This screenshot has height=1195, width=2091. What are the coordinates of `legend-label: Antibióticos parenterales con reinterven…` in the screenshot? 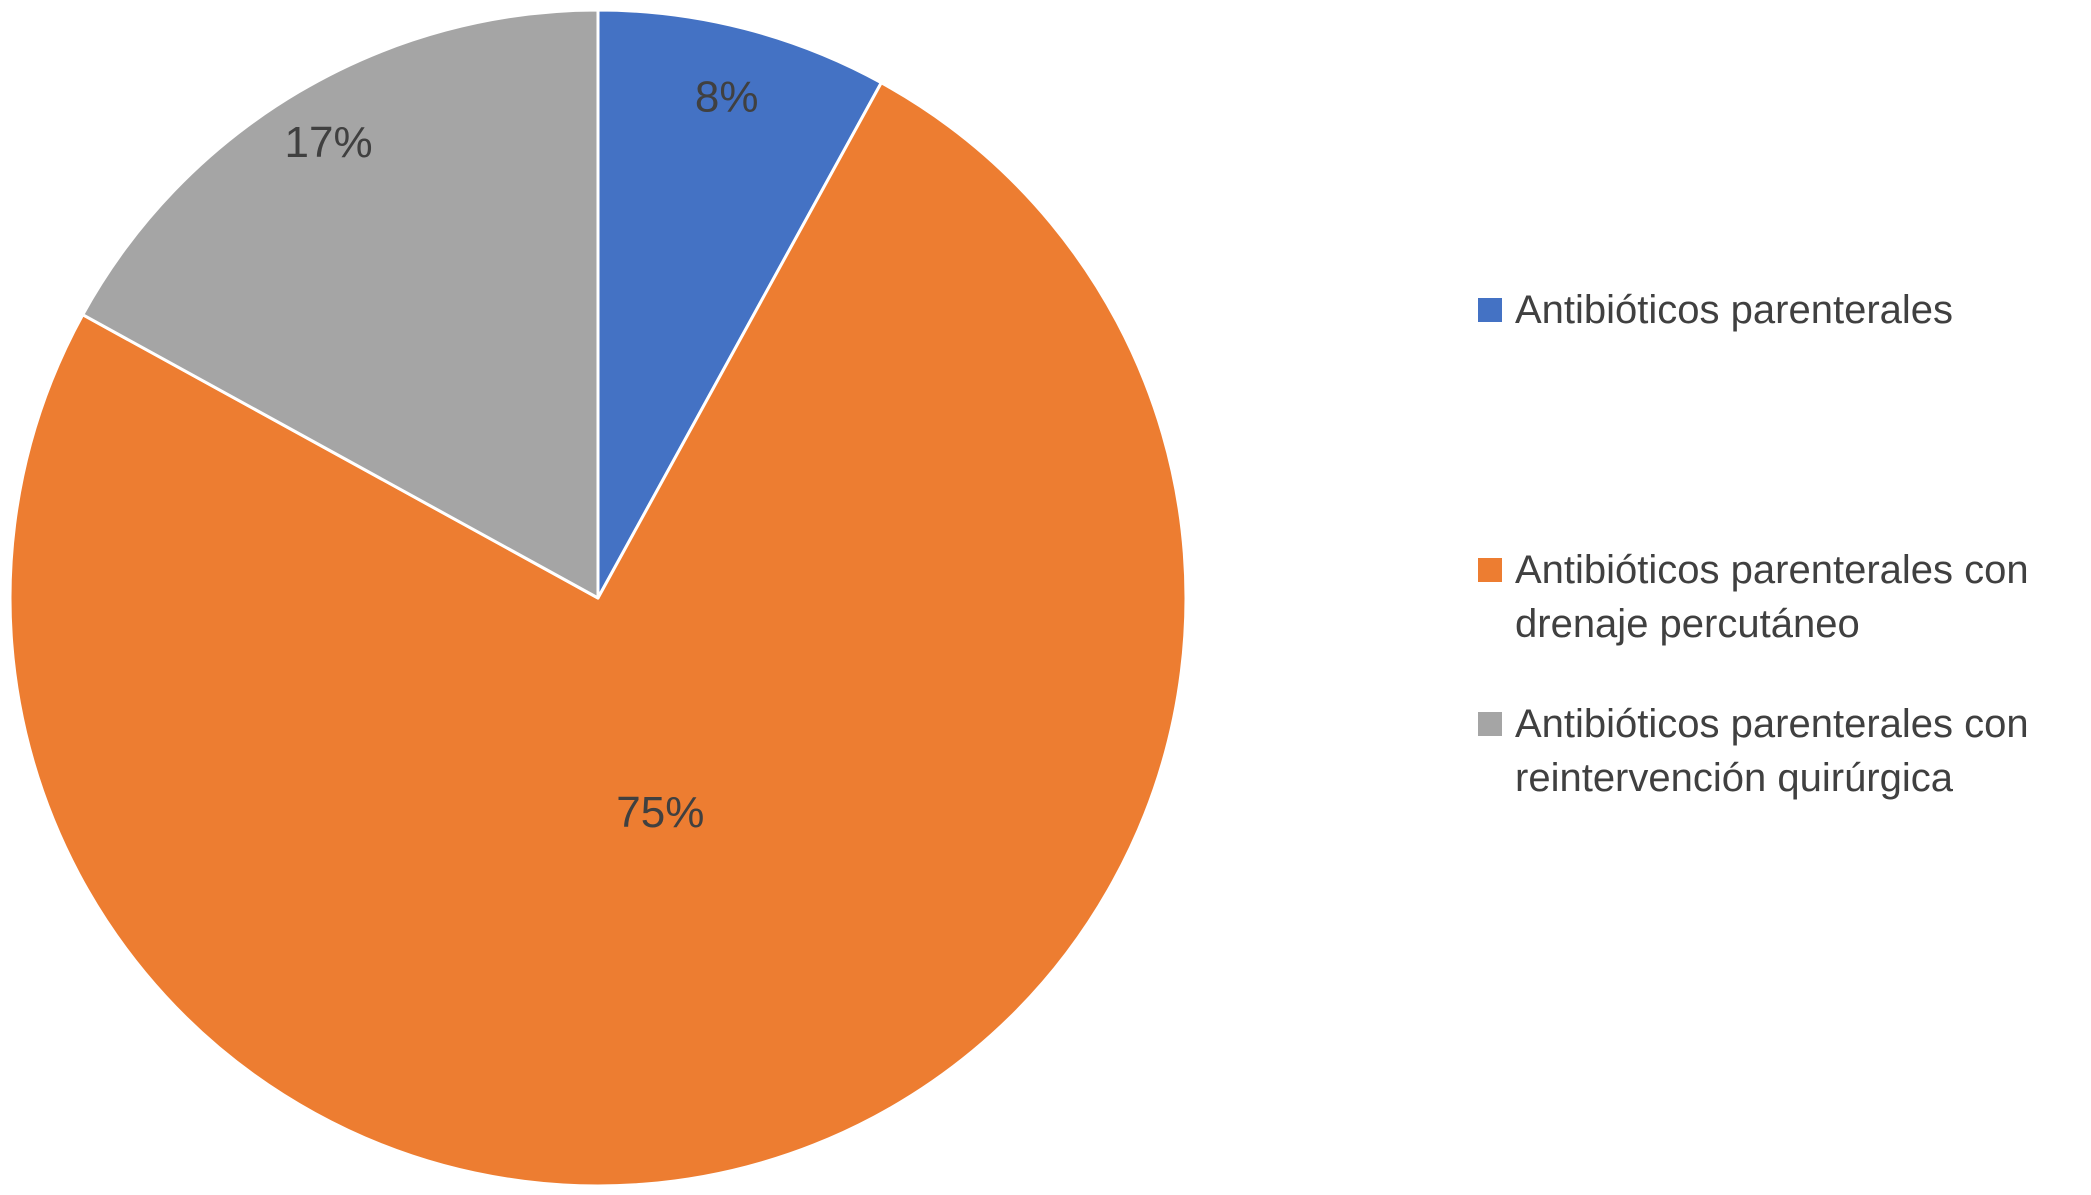 It's located at (1772, 751).